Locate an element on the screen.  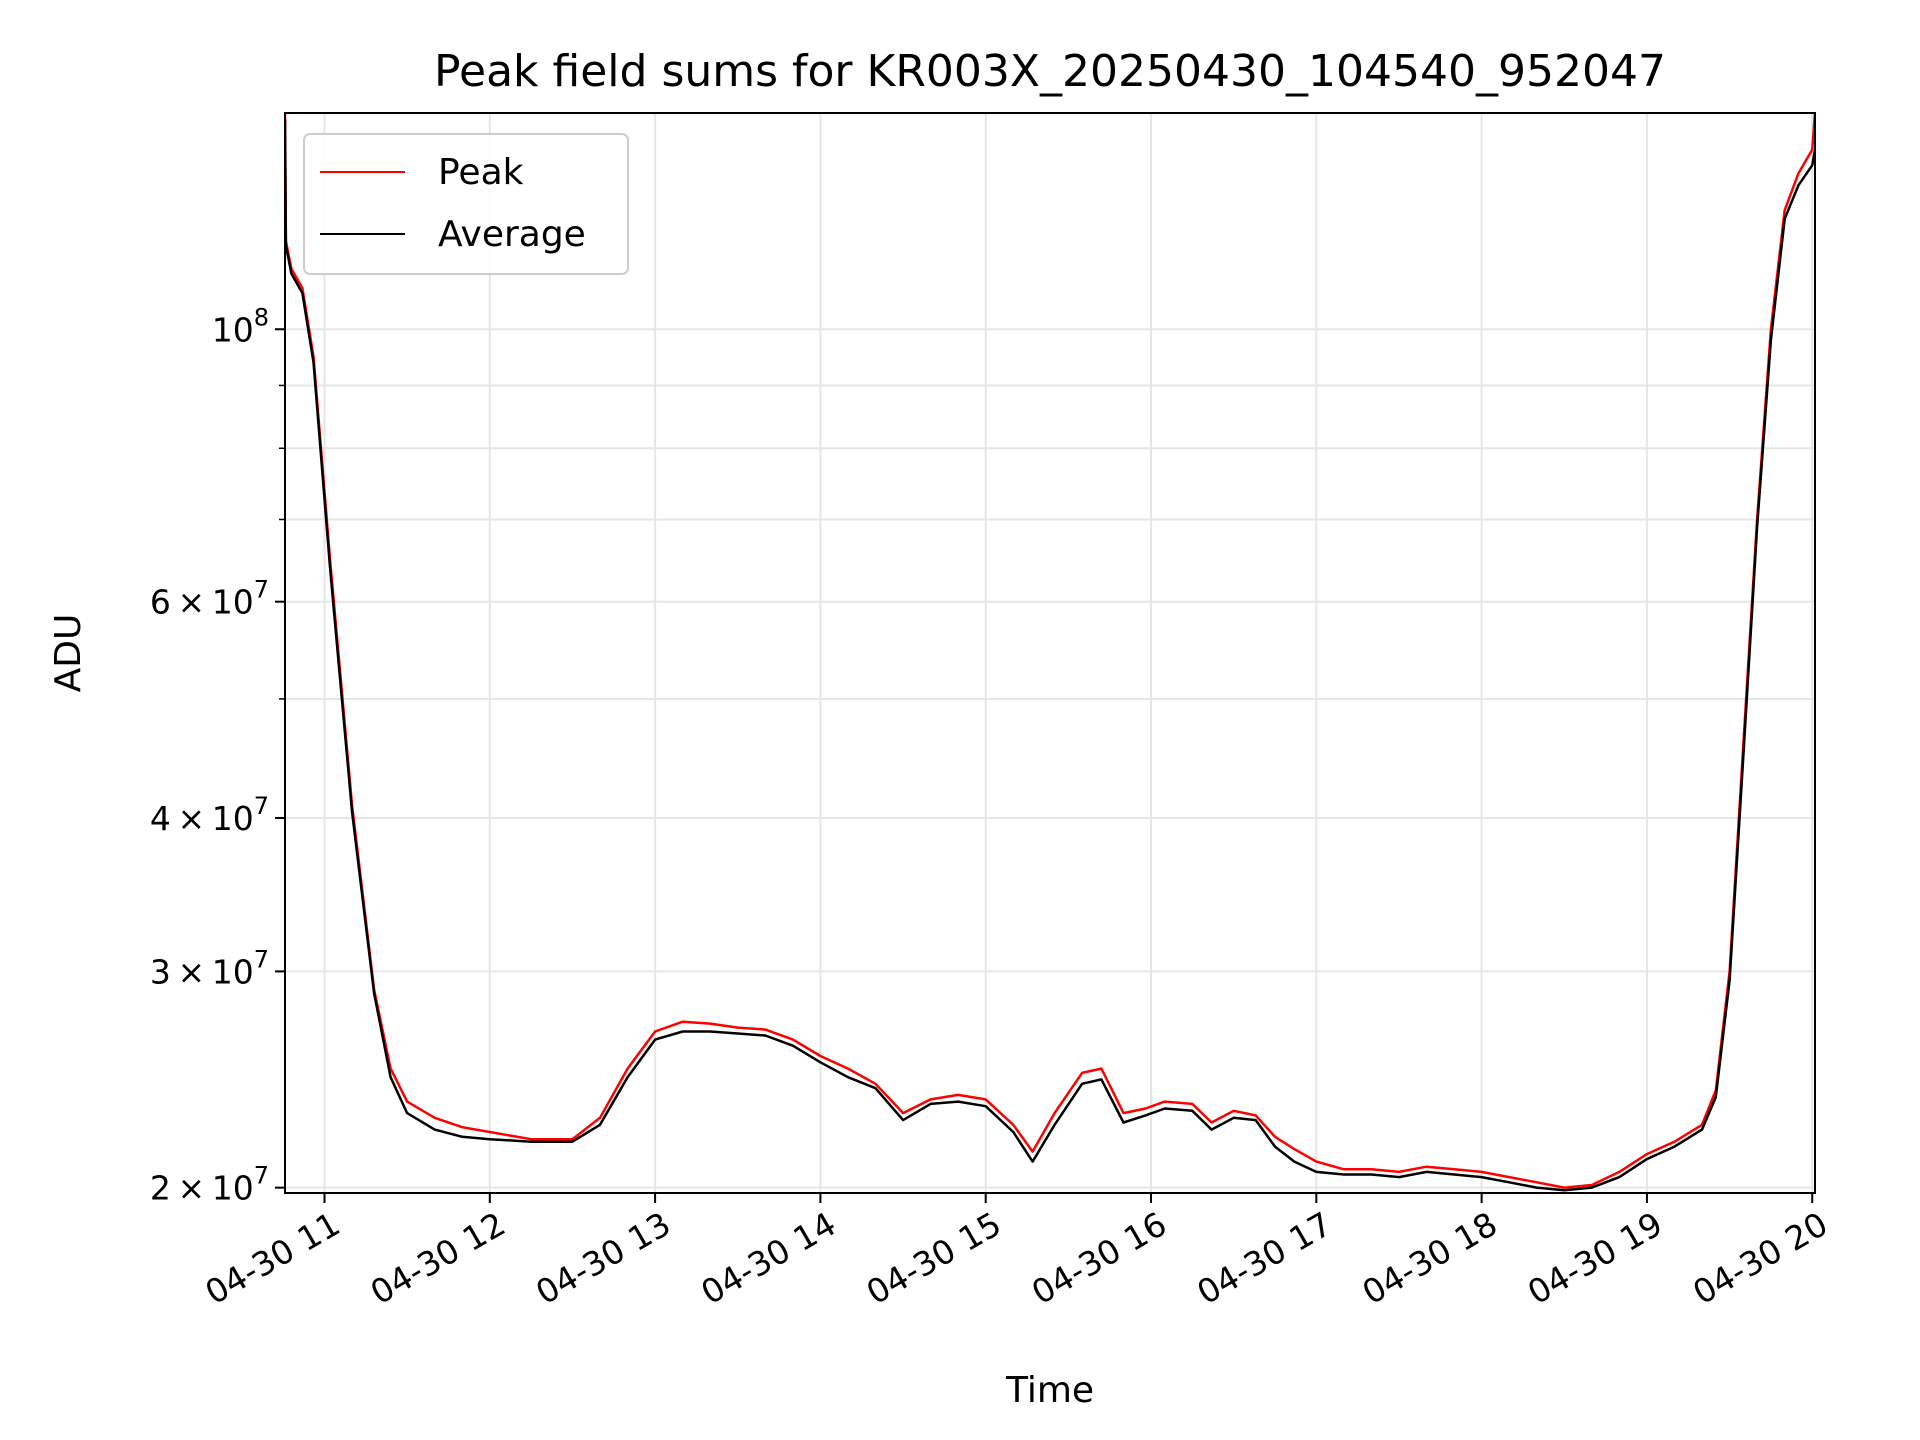
y-tick-label: 4 × 10⁷ is located at coordinates (209, 815).